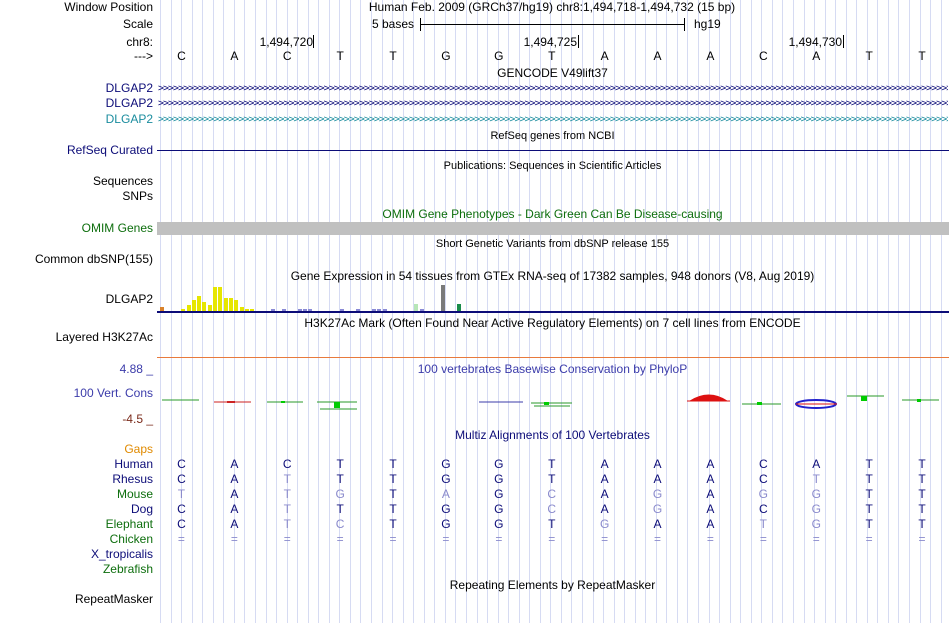 This screenshot has height=623, width=950. Describe the element at coordinates (93, 259) in the screenshot. I see `common-dbsnp-label: Common dbSNP(155)` at that location.